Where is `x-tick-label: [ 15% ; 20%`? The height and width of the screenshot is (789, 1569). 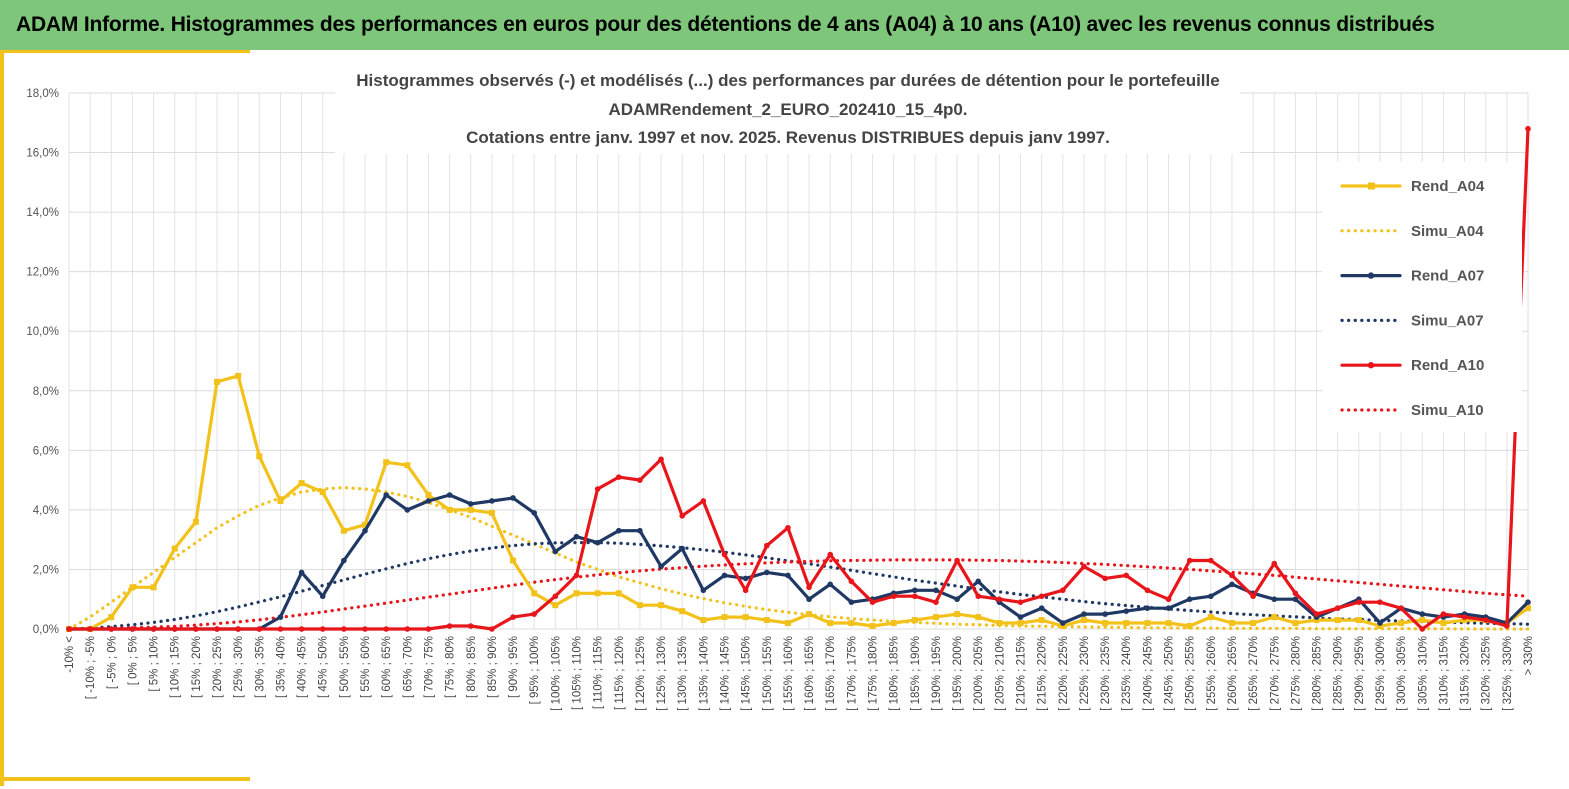 x-tick-label: [ 15% ; 20% is located at coordinates (197, 667).